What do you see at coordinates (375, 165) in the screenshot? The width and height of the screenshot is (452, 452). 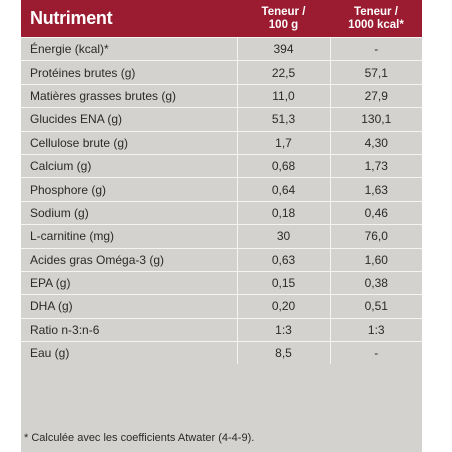 I see `value-per-1000kcal: 1,73` at bounding box center [375, 165].